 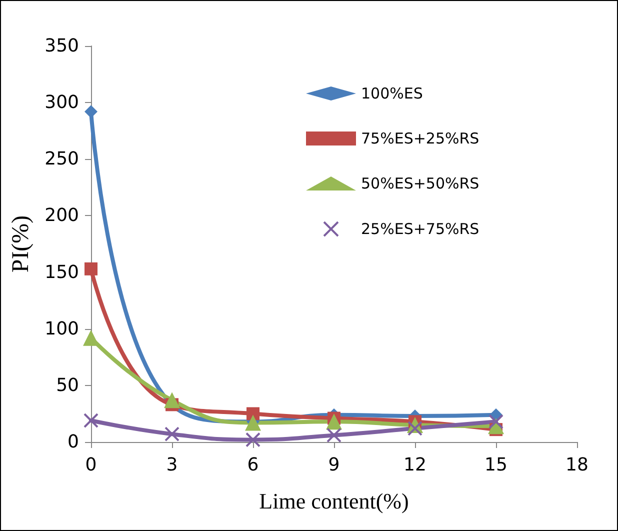 I want to click on y-tick-label: 50, so click(x=67, y=385).